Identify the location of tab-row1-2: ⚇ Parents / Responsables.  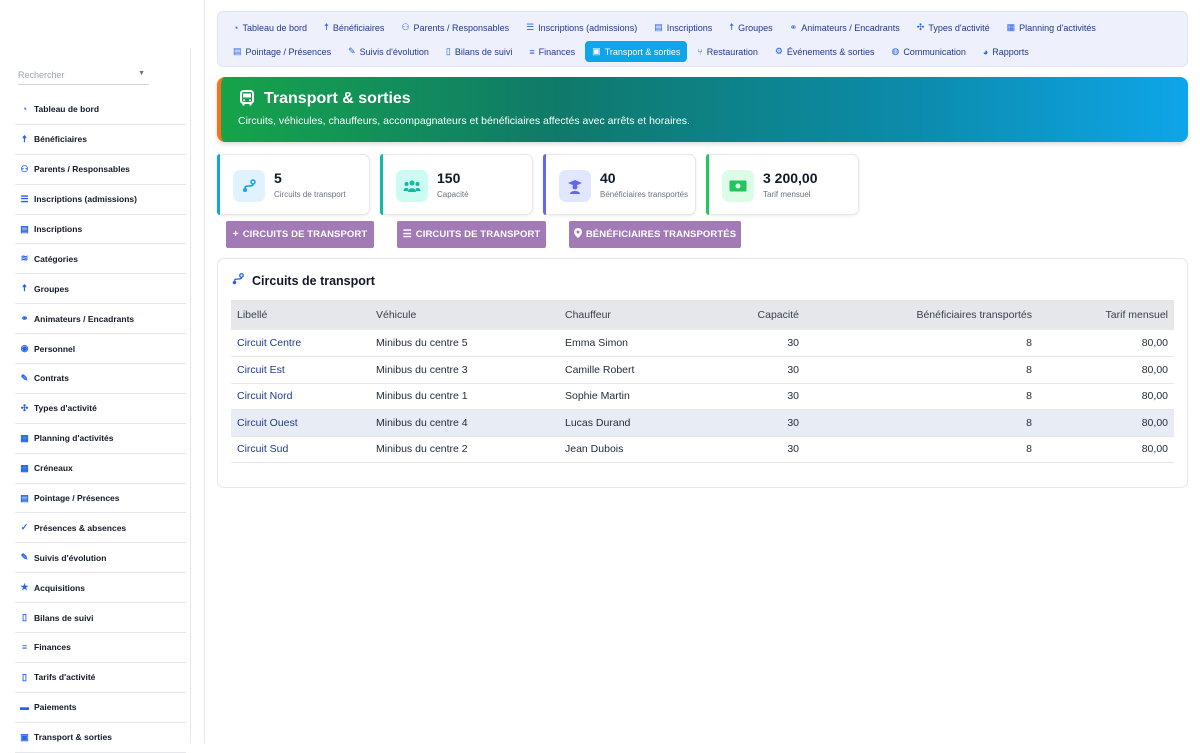
(455, 27).